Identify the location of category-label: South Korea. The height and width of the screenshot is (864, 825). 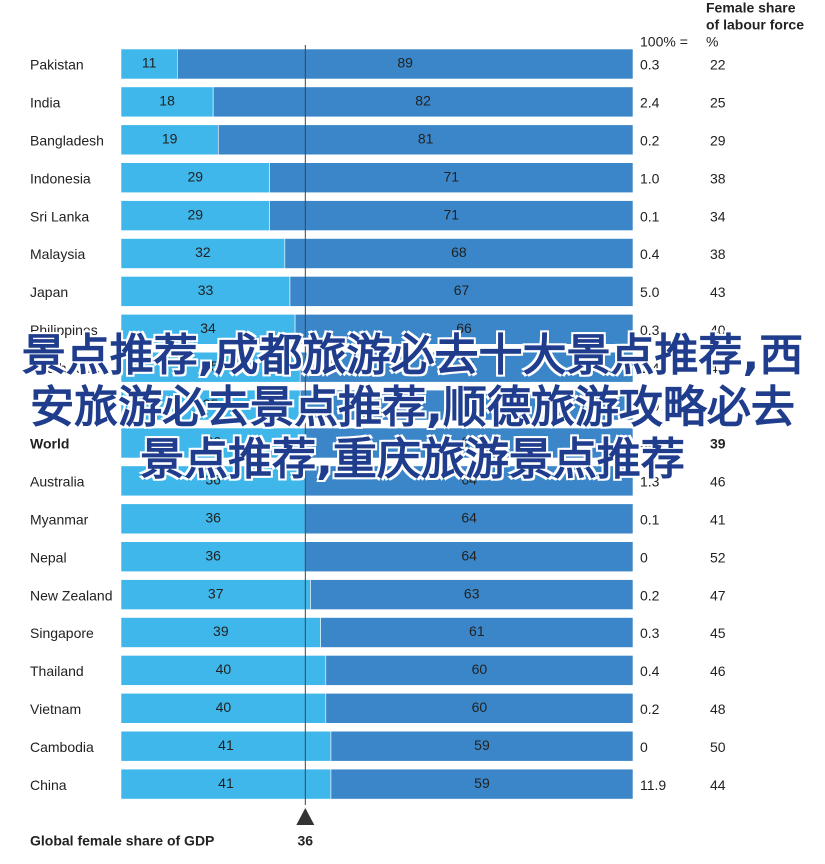
(69, 368).